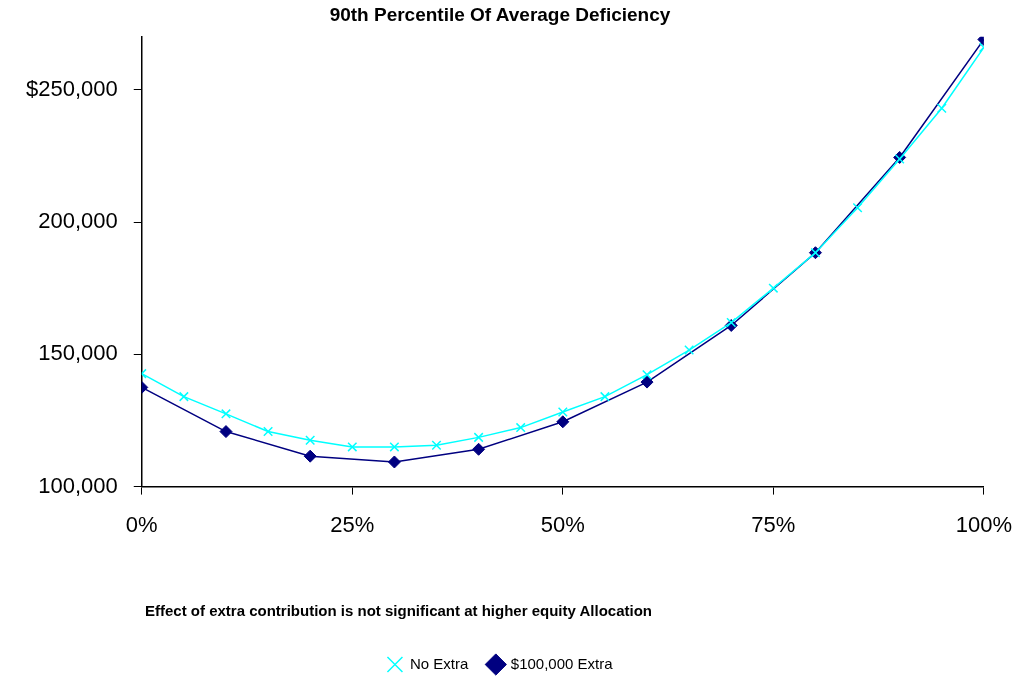  I want to click on x-tick-label: 100%, so click(984, 524).